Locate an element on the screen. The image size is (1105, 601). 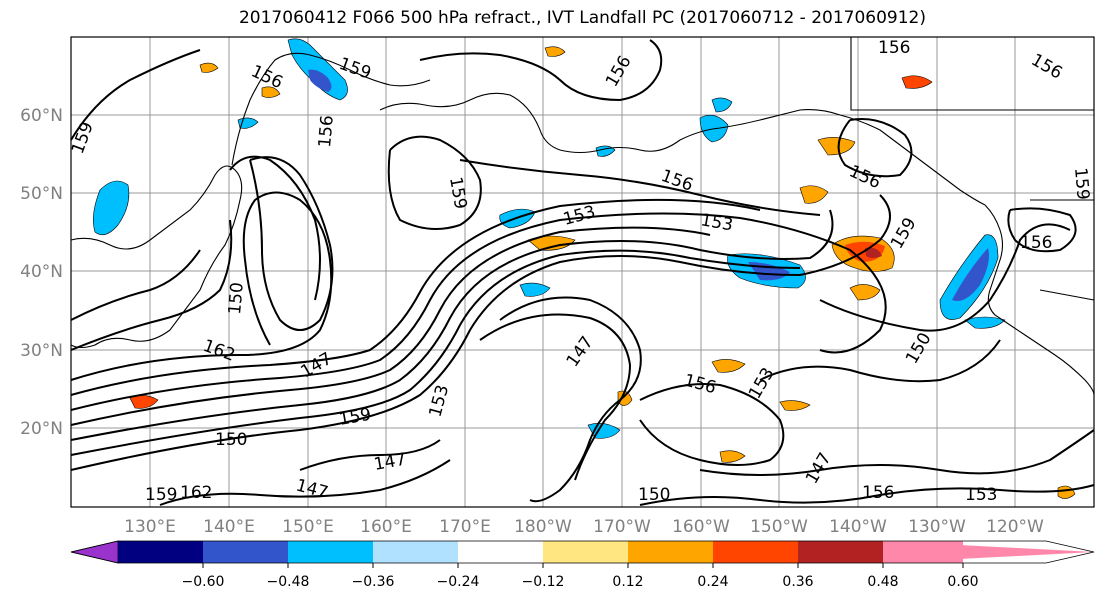
colorbar-label: 0.24 is located at coordinates (712, 582).